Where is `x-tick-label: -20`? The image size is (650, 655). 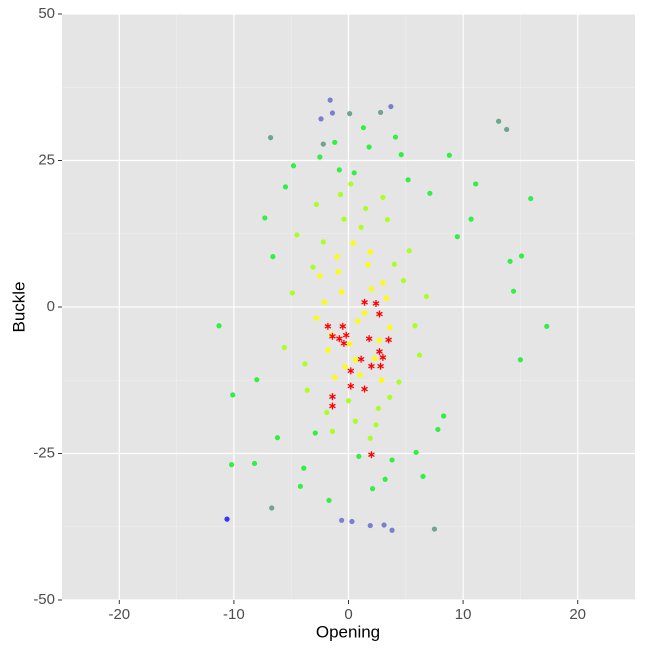 x-tick-label: -20 is located at coordinates (119, 614).